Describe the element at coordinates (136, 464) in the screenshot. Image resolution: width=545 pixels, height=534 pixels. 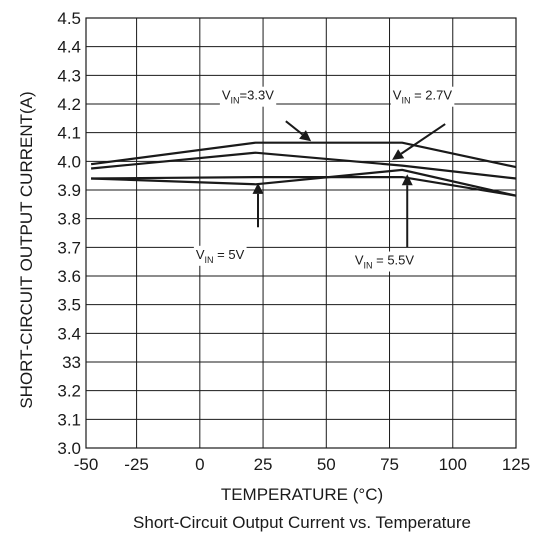
I see `x-tick-label: -25` at that location.